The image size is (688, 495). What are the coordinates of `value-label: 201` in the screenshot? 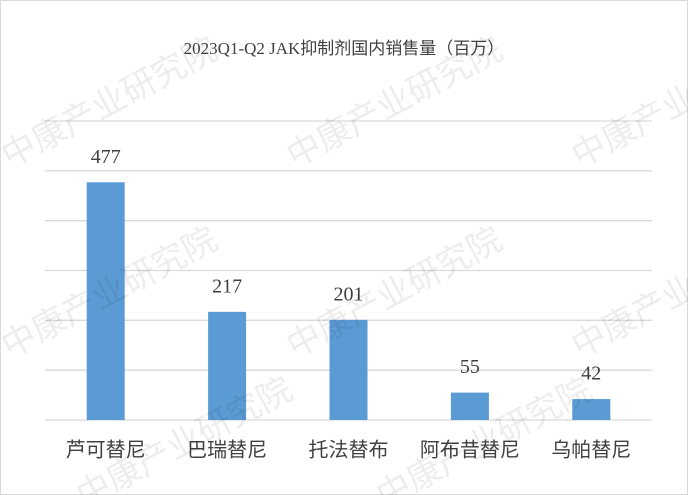 It's located at (349, 294).